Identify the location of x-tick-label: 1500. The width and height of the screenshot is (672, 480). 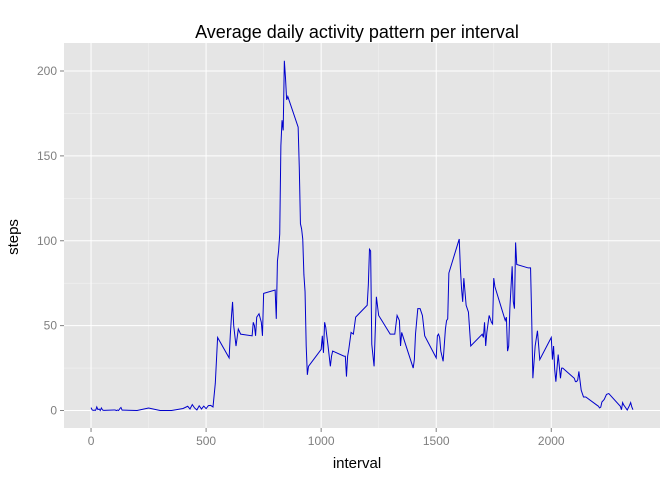
(436, 441).